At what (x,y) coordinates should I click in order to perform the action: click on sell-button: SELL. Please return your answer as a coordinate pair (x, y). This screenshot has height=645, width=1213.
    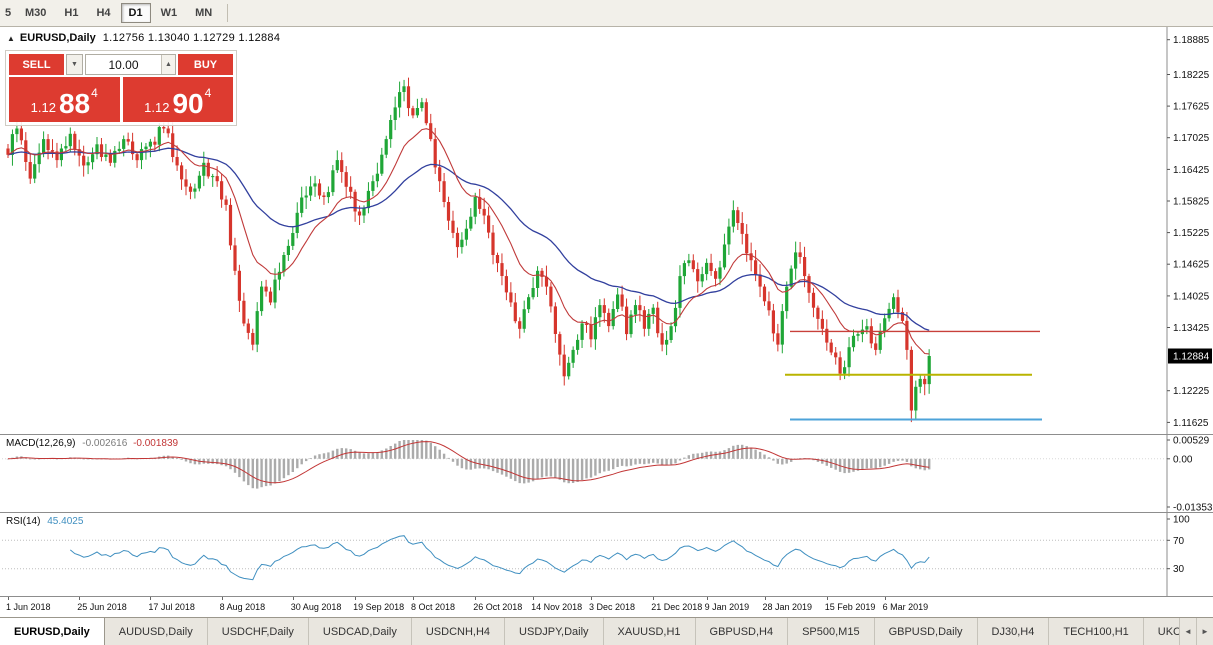
    Looking at the image, I should click on (36, 64).